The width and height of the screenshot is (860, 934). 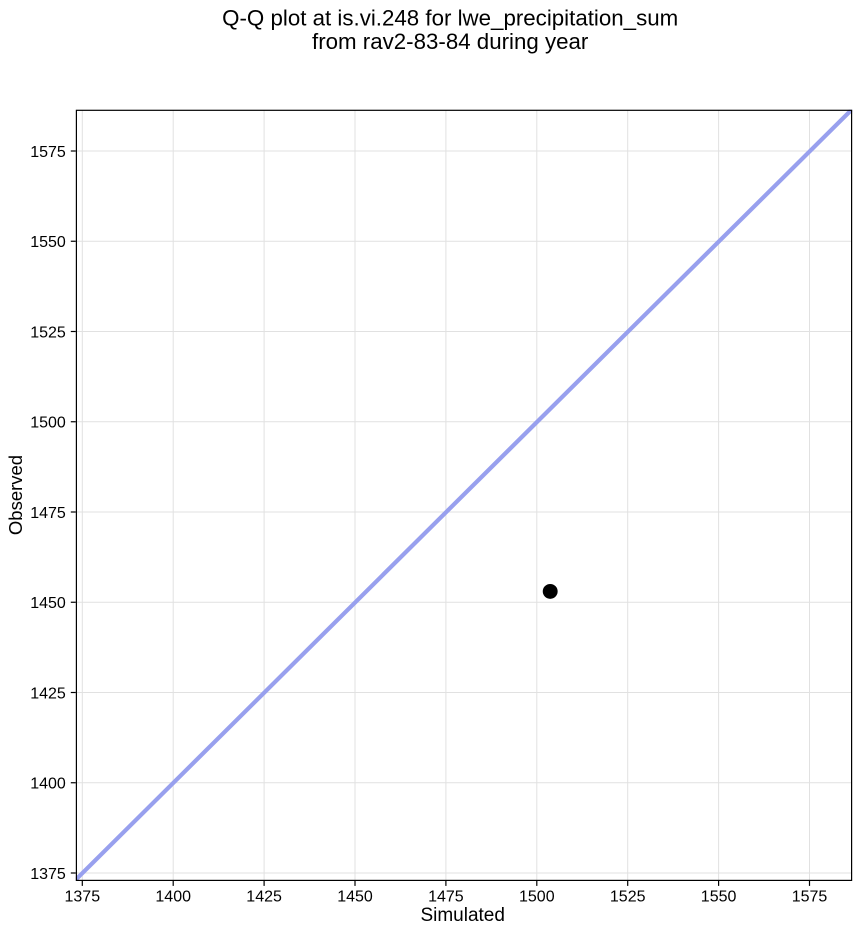 What do you see at coordinates (462, 915) in the screenshot?
I see `svg-text: Simulated` at bounding box center [462, 915].